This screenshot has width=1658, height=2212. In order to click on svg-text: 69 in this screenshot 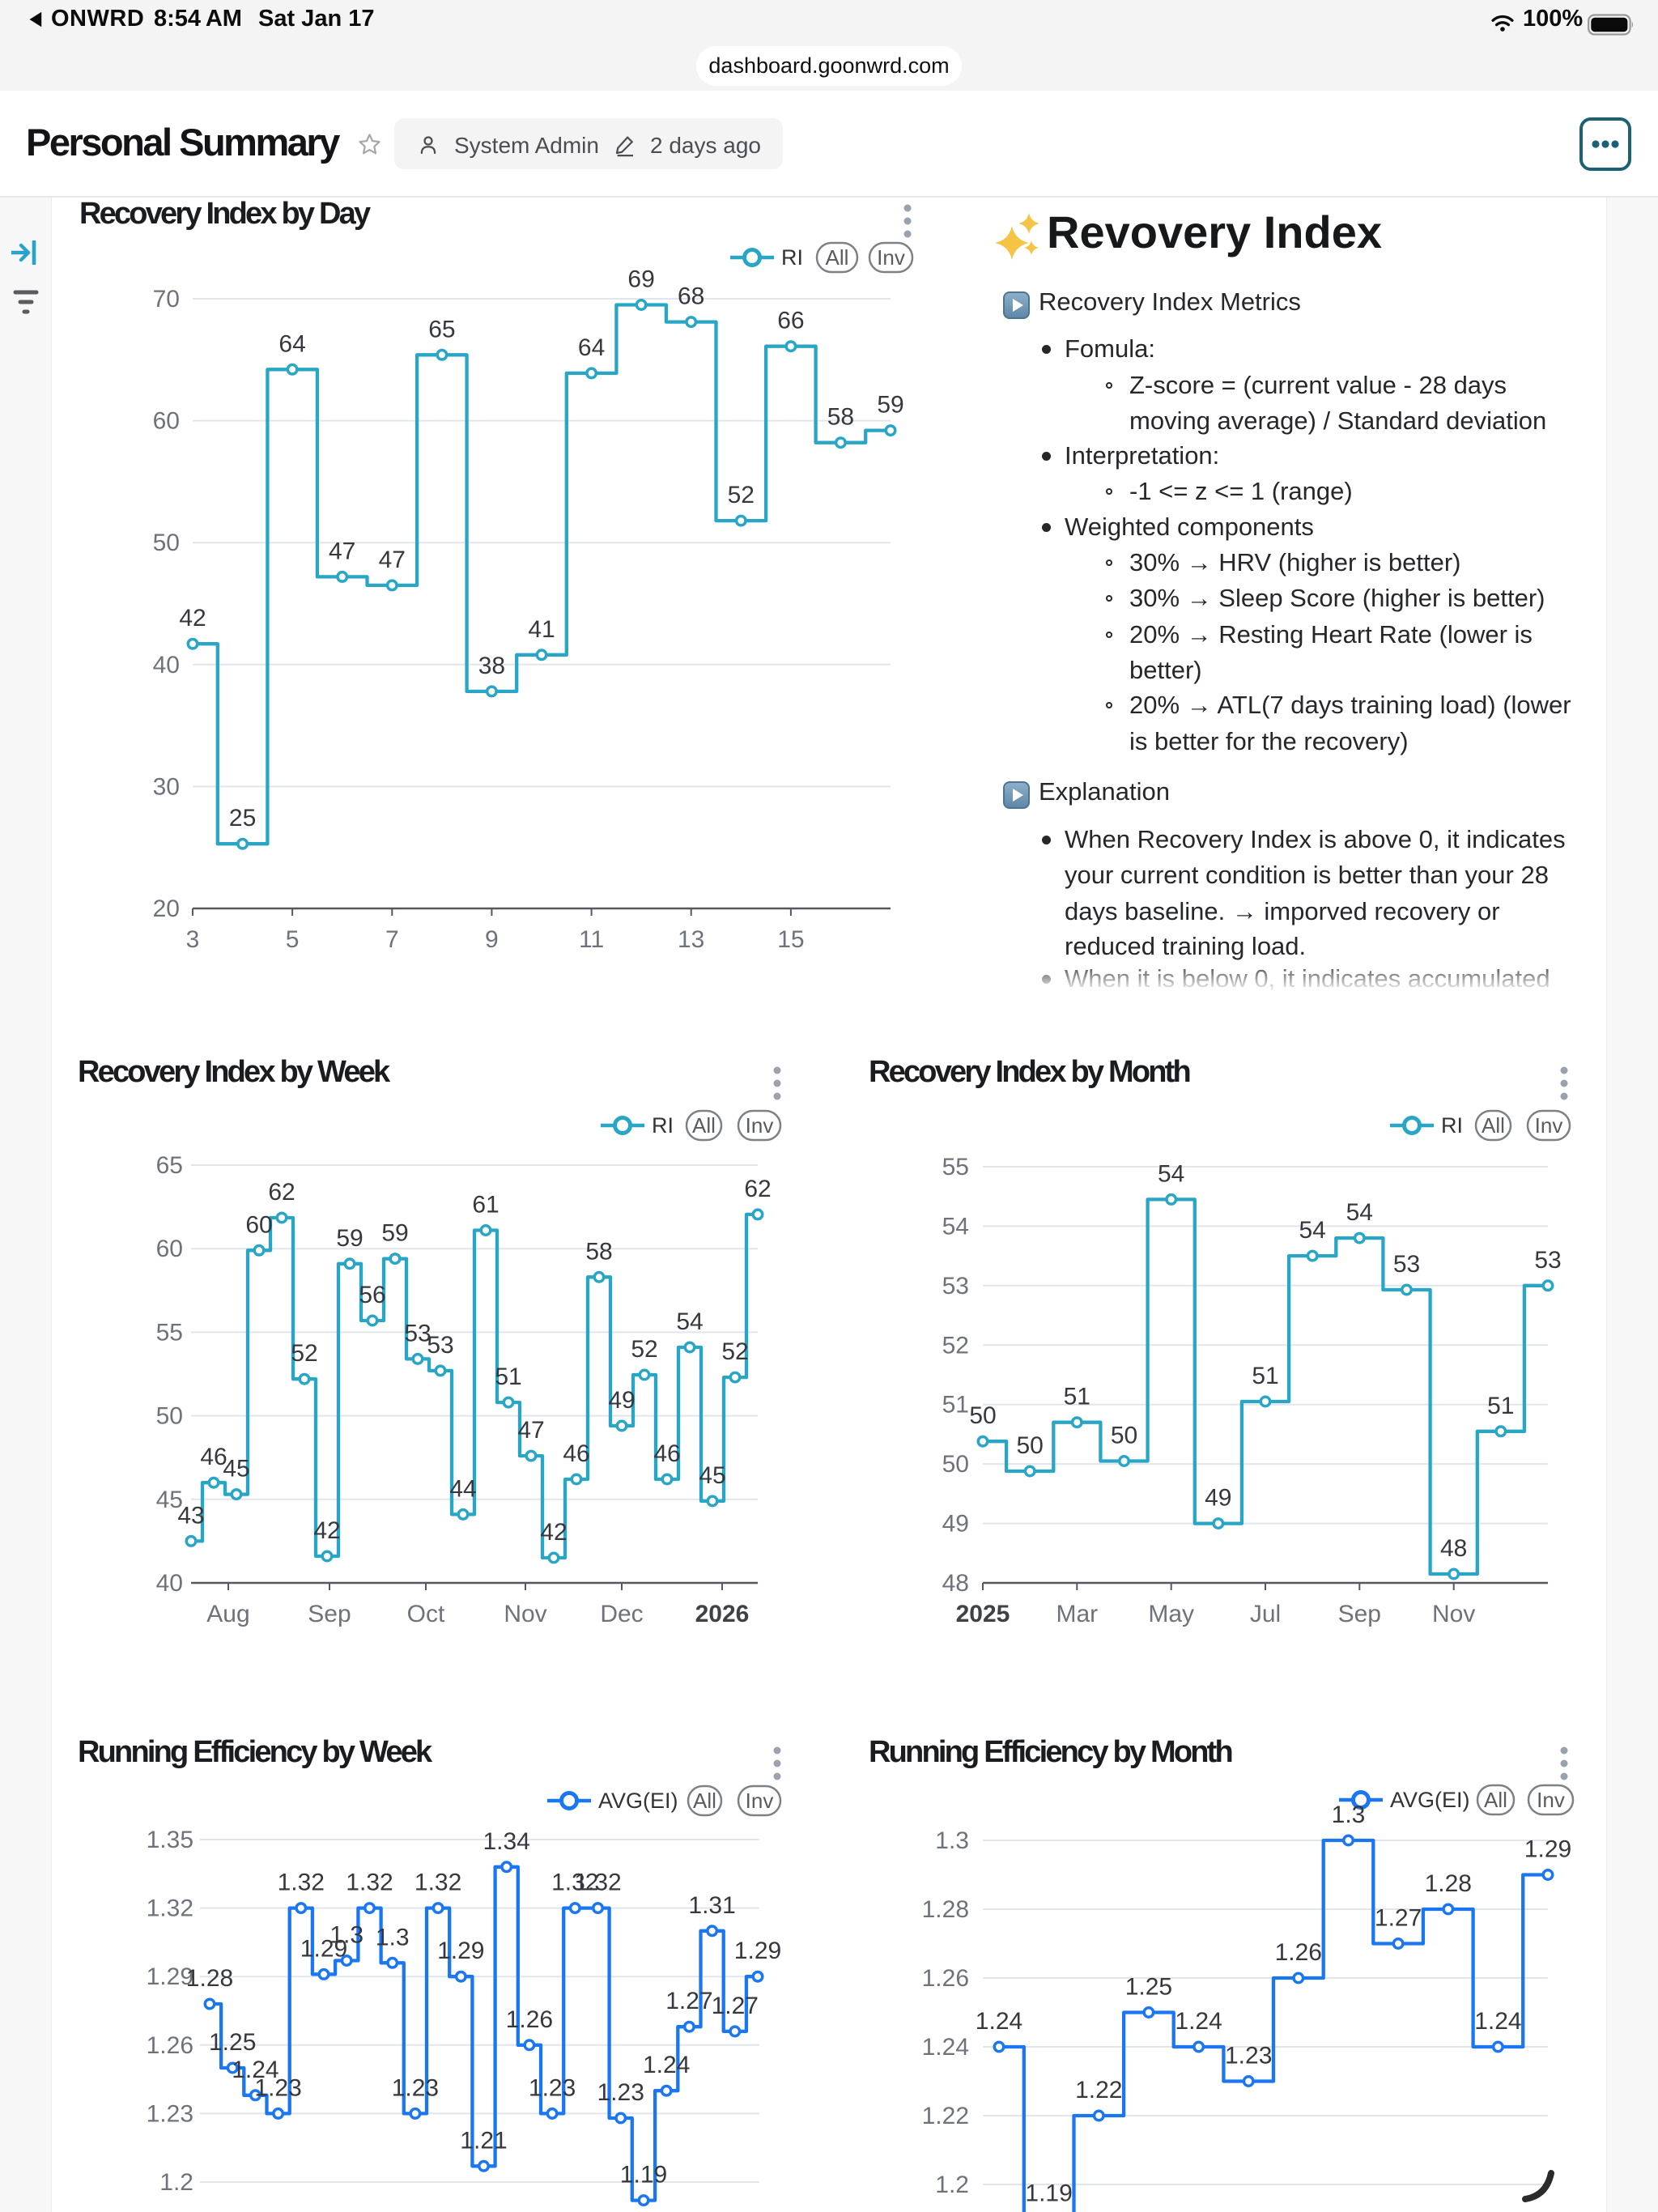, I will do `click(640, 280)`.